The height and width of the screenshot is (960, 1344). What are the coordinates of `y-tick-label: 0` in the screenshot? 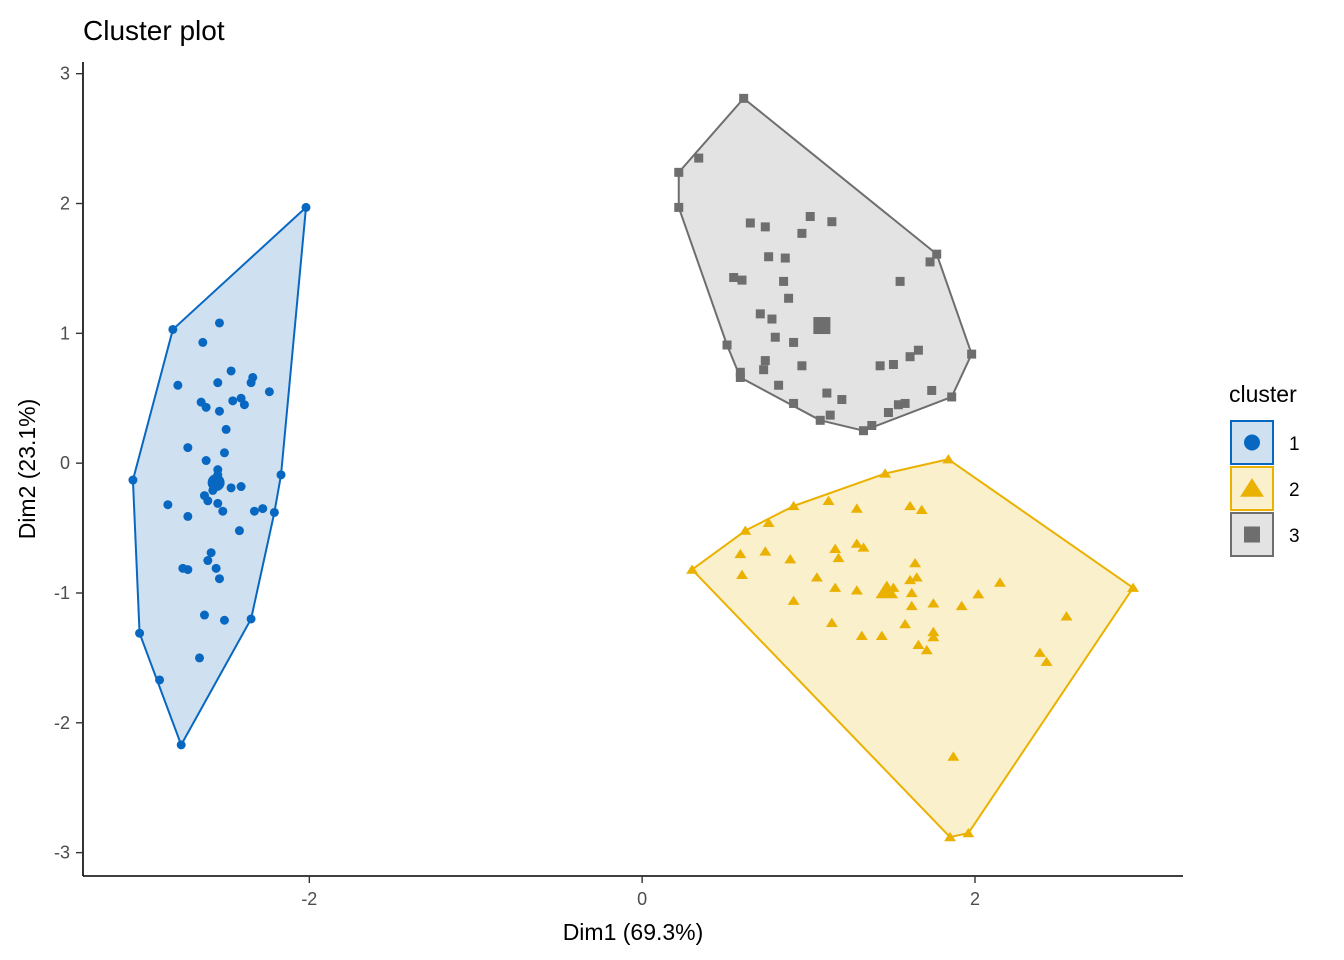 It's located at (65, 463).